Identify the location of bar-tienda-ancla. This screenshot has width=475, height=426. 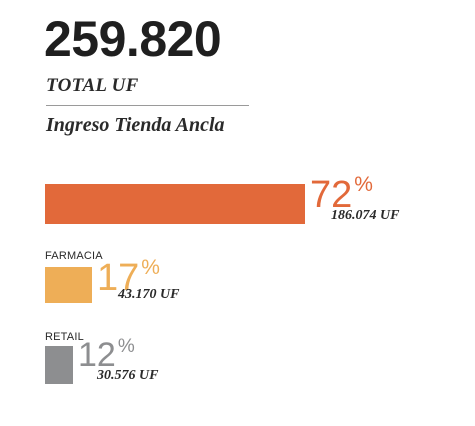
(175, 204).